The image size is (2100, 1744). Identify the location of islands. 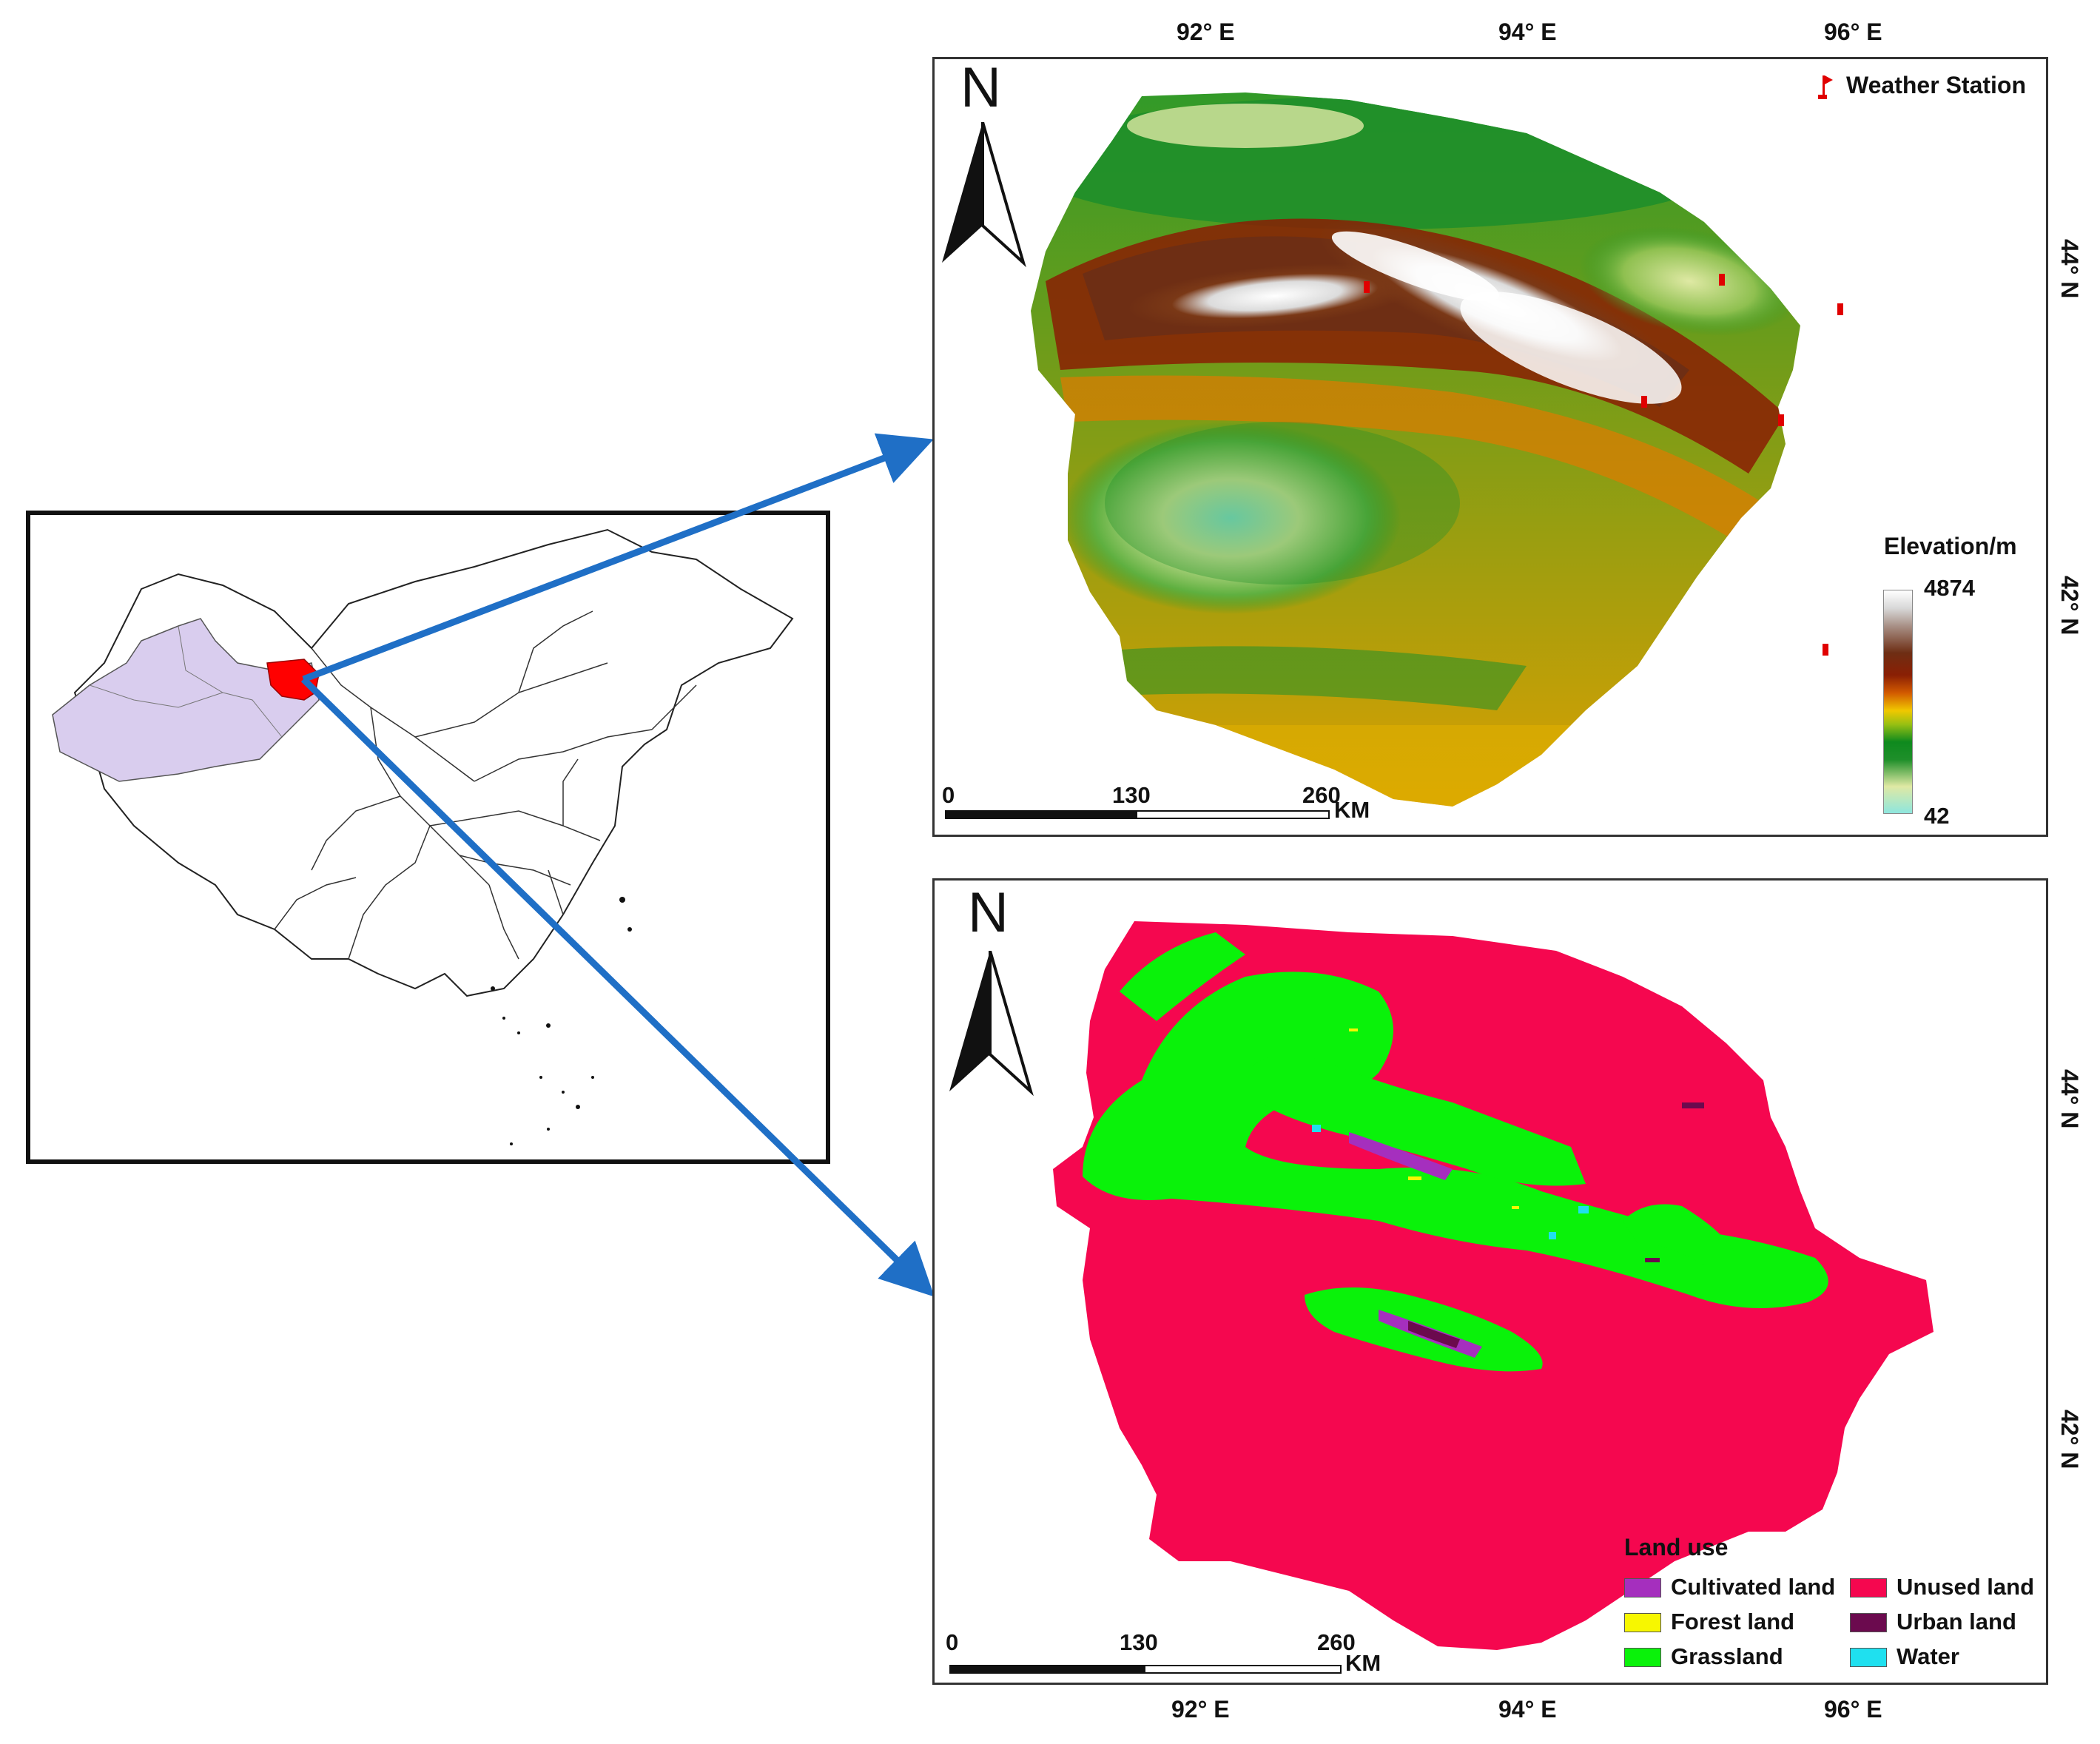
(561, 1021).